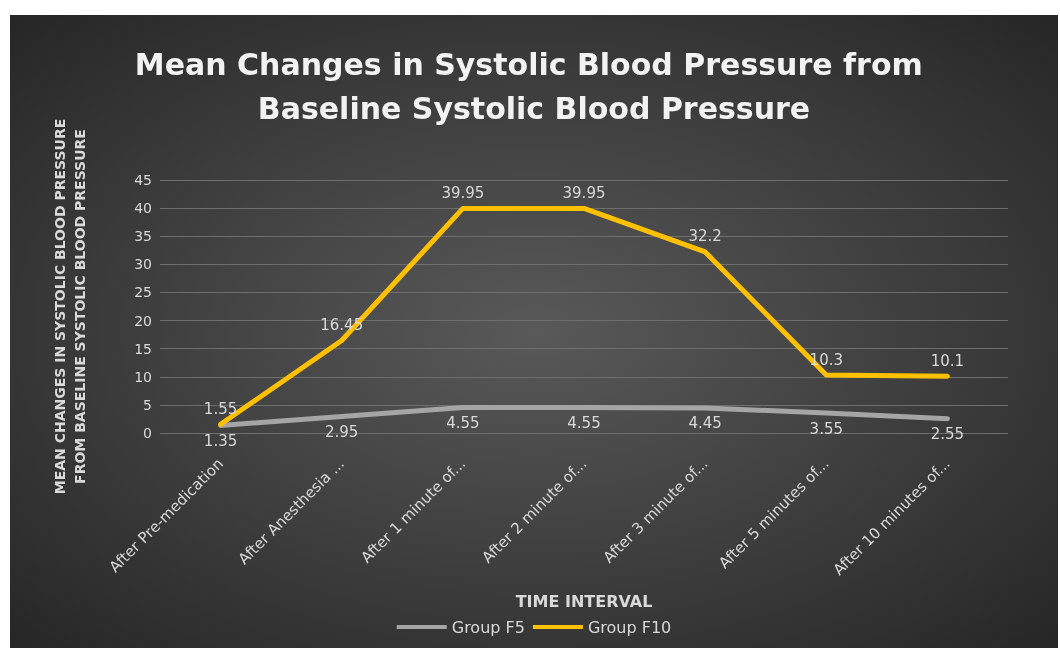  Describe the element at coordinates (220, 440) in the screenshot. I see `data-label: 1.35` at that location.